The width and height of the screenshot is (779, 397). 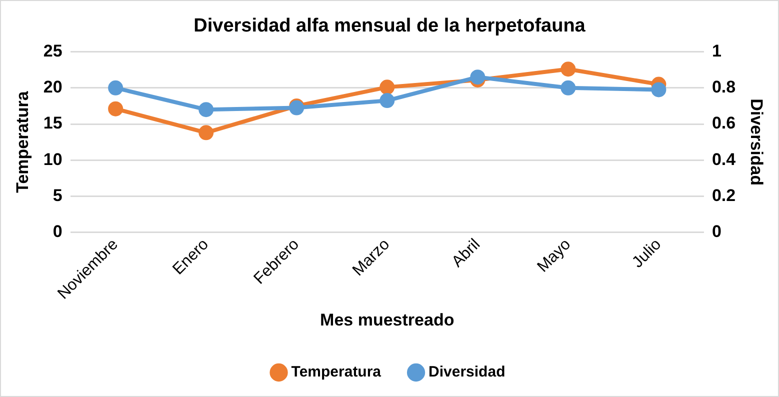 What do you see at coordinates (724, 159) in the screenshot?
I see `y2-tick-label: 0.4` at bounding box center [724, 159].